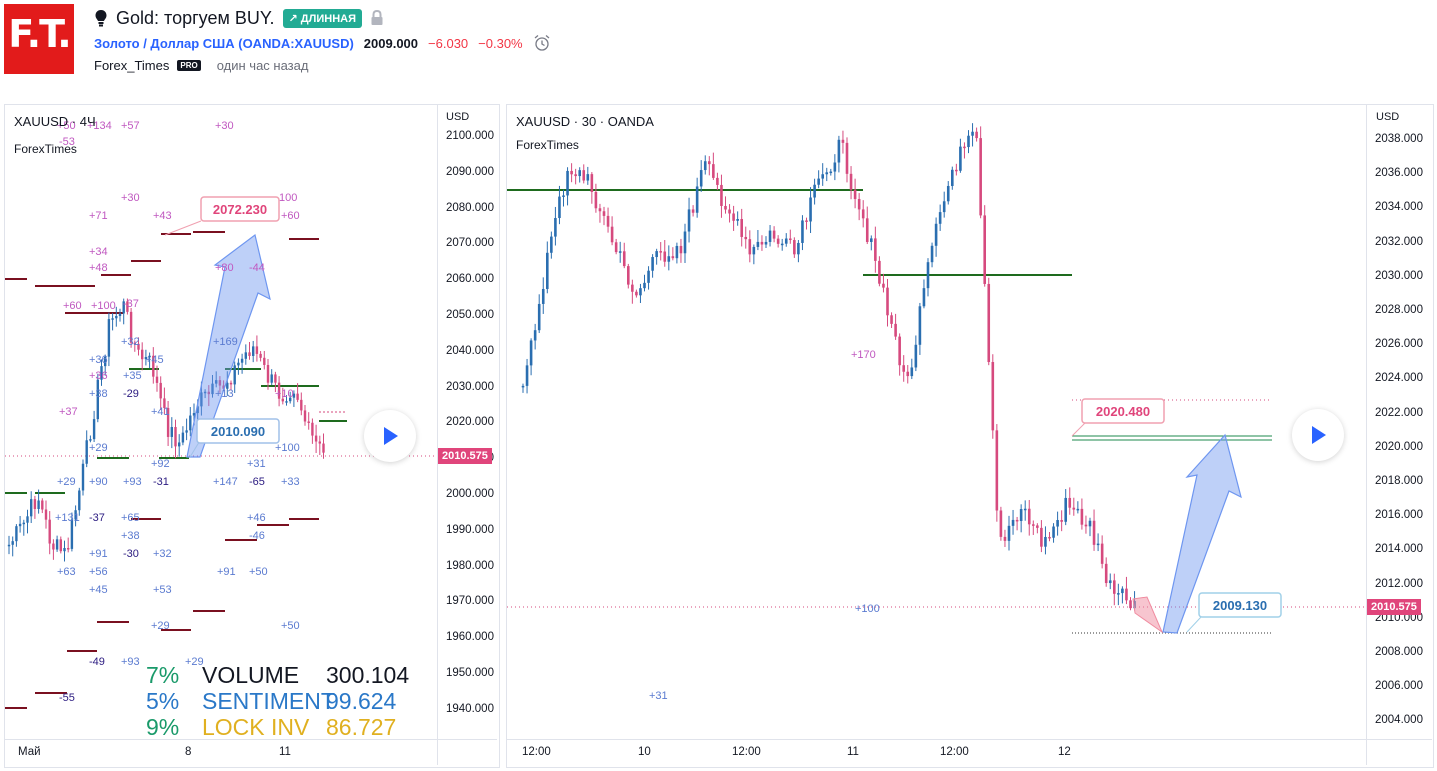 The image size is (1437, 771). Describe the element at coordinates (1318, 435) in the screenshot. I see `right-play-button` at that location.